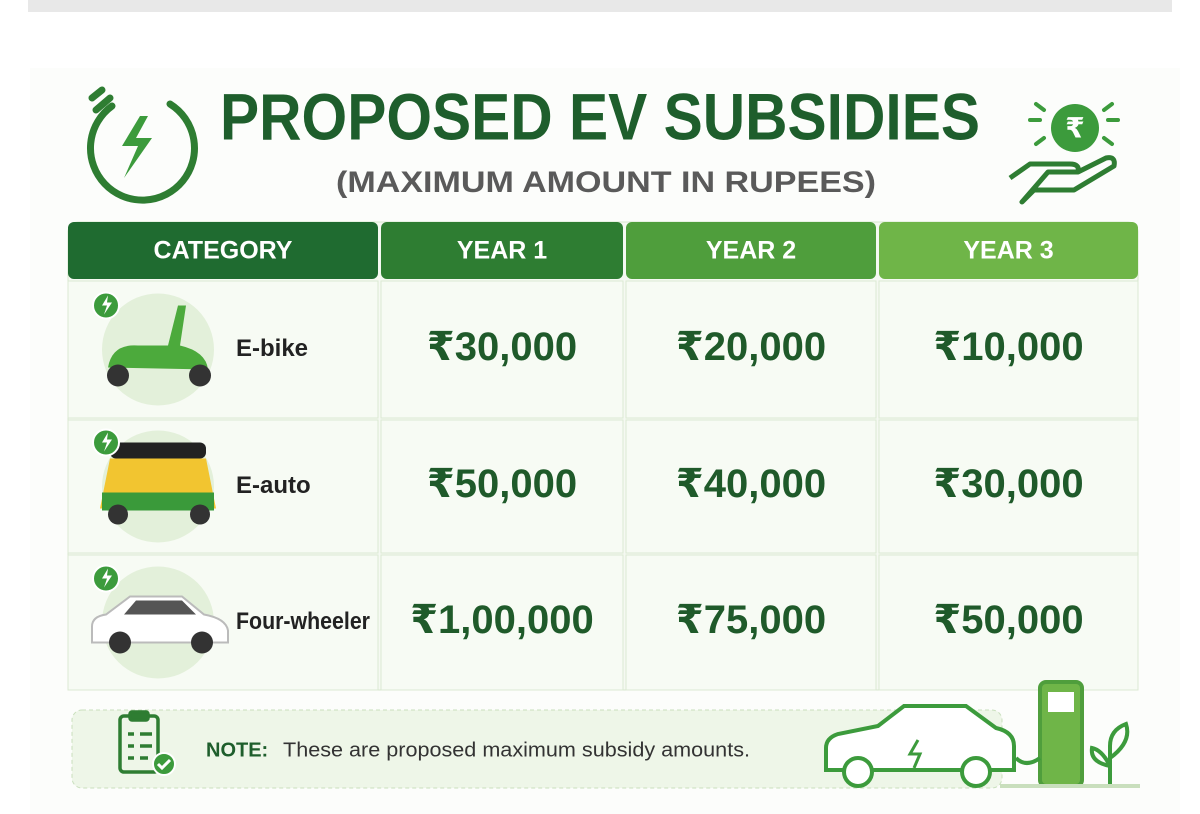 The width and height of the screenshot is (1200, 814). I want to click on car-window, so click(160, 607).